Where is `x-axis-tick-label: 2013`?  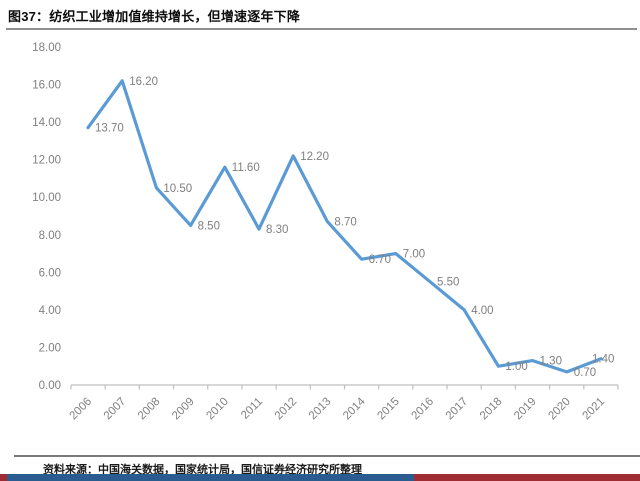
x-axis-tick-label: 2013 is located at coordinates (320, 409).